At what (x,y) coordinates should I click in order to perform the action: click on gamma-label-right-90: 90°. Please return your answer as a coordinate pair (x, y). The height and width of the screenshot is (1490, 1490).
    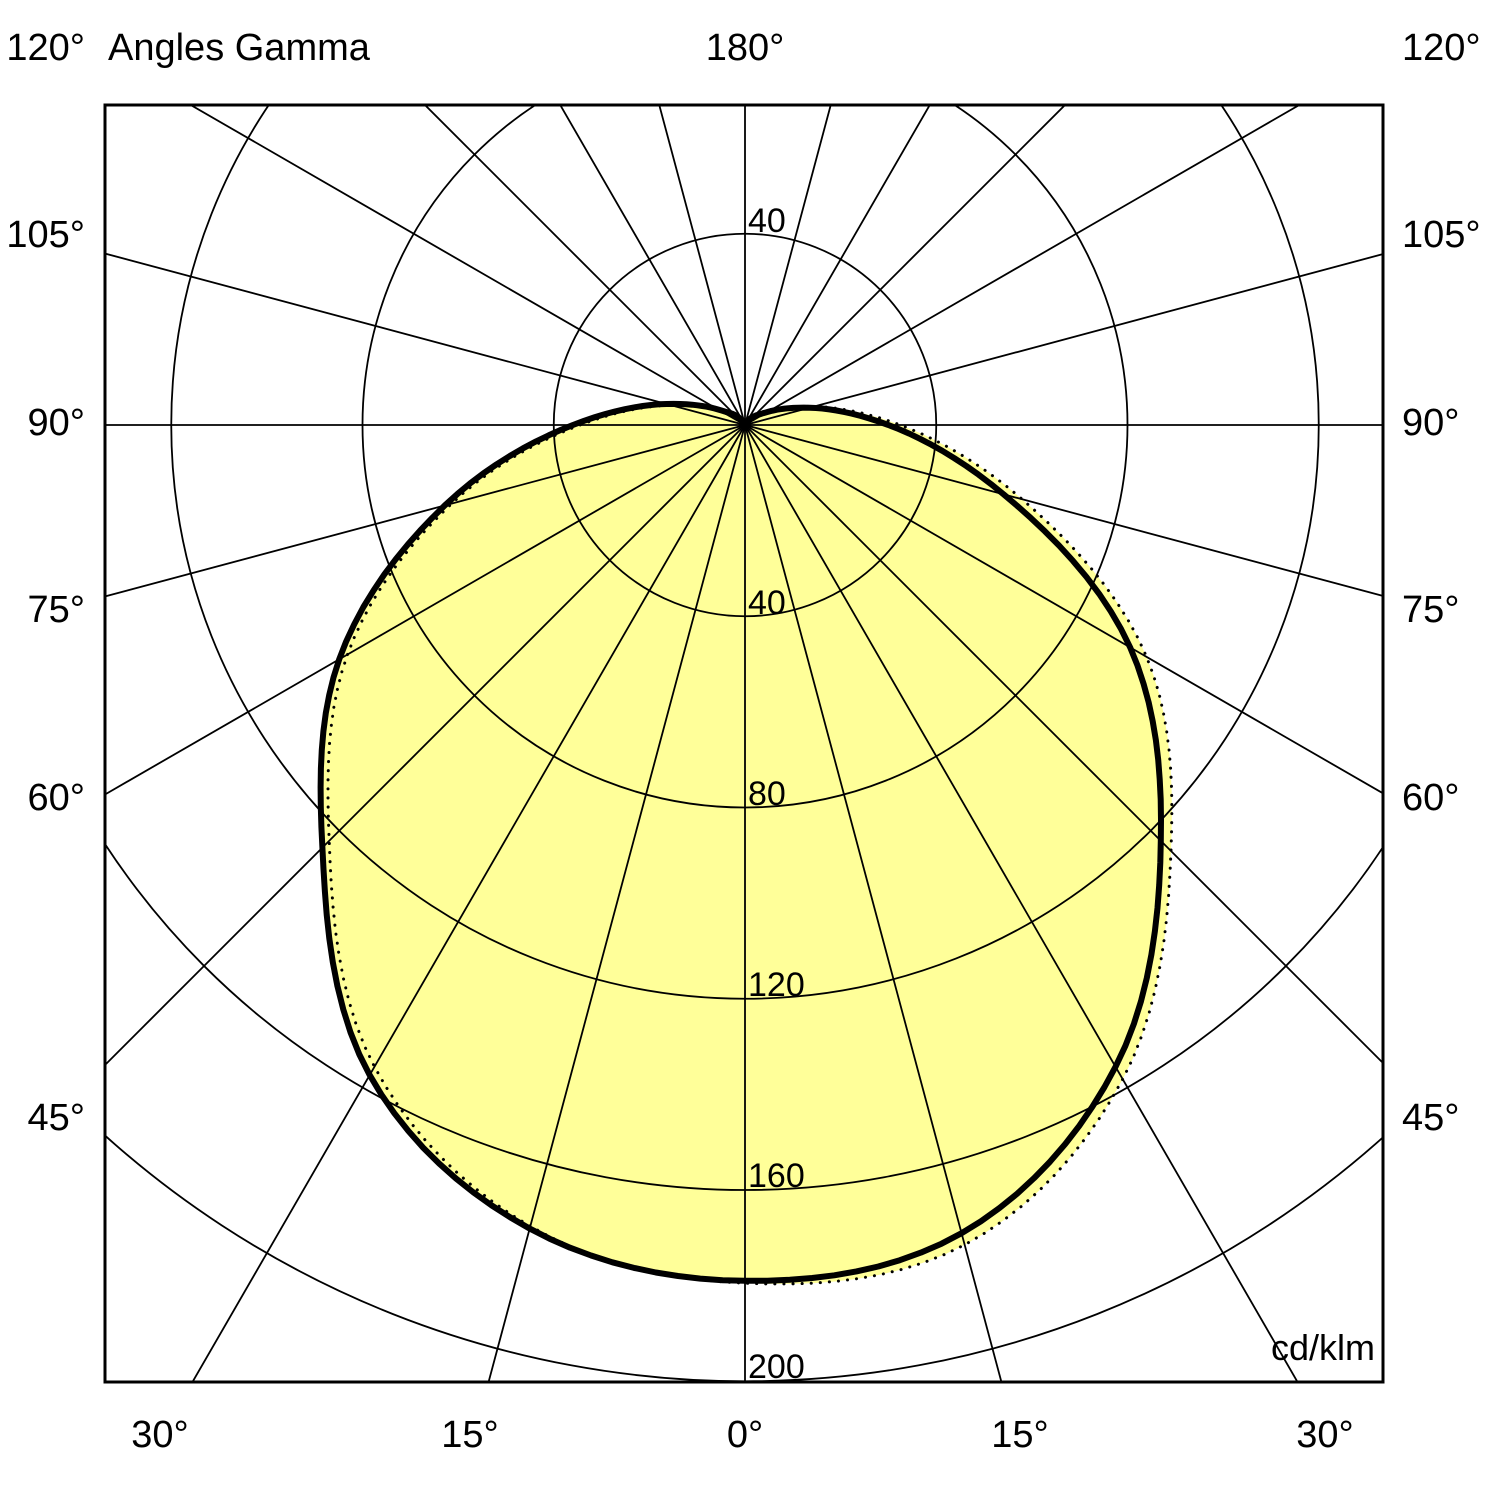
    Looking at the image, I should click on (1431, 423).